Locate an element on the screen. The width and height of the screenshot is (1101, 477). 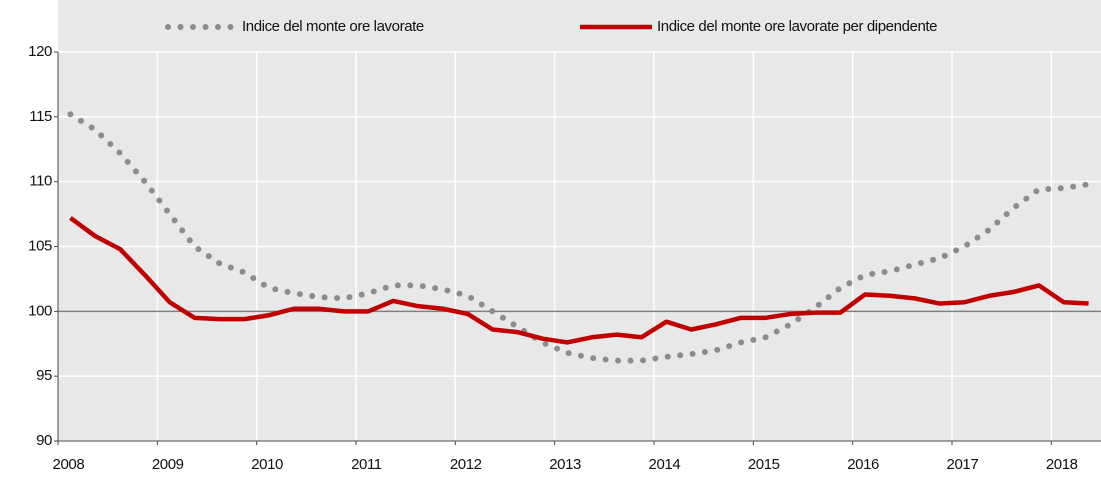
x-tick-label: 2012 is located at coordinates (466, 464).